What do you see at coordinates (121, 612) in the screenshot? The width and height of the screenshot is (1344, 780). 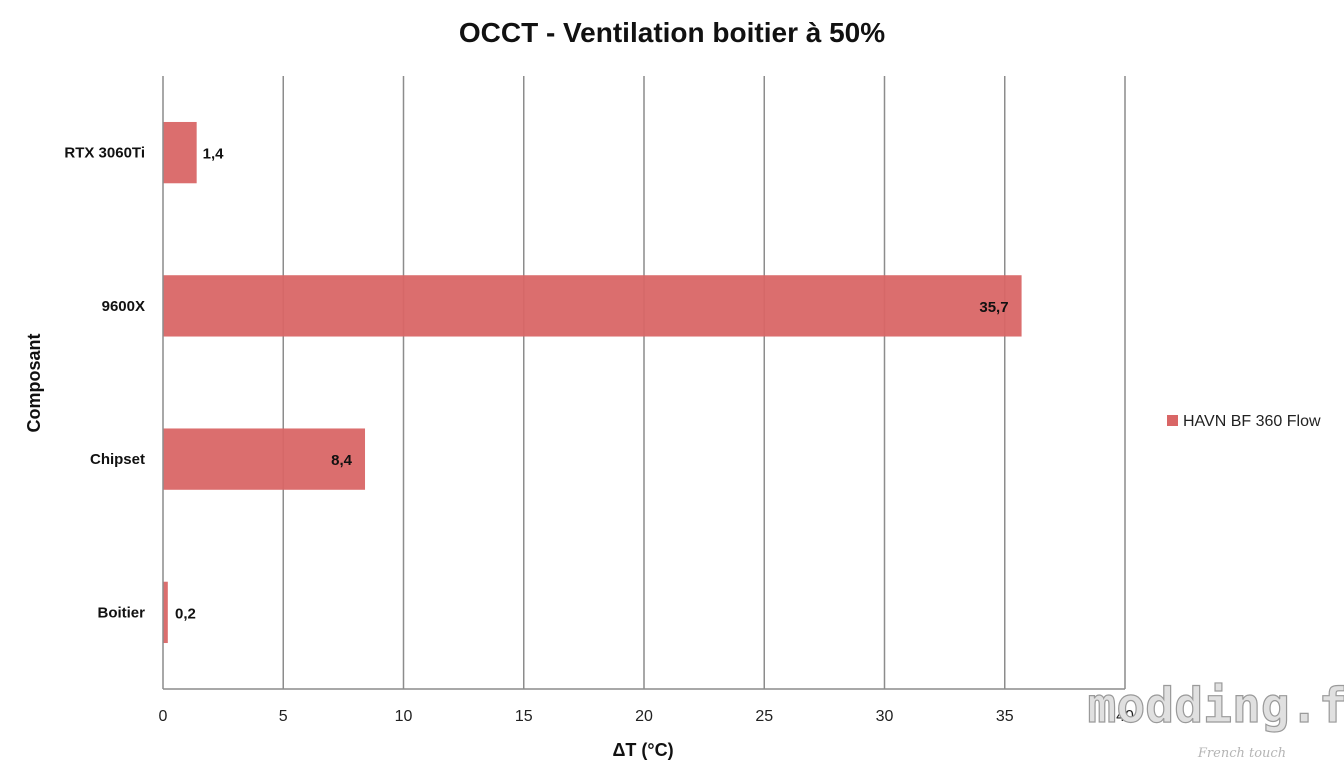 I see `category-label: Boitier` at bounding box center [121, 612].